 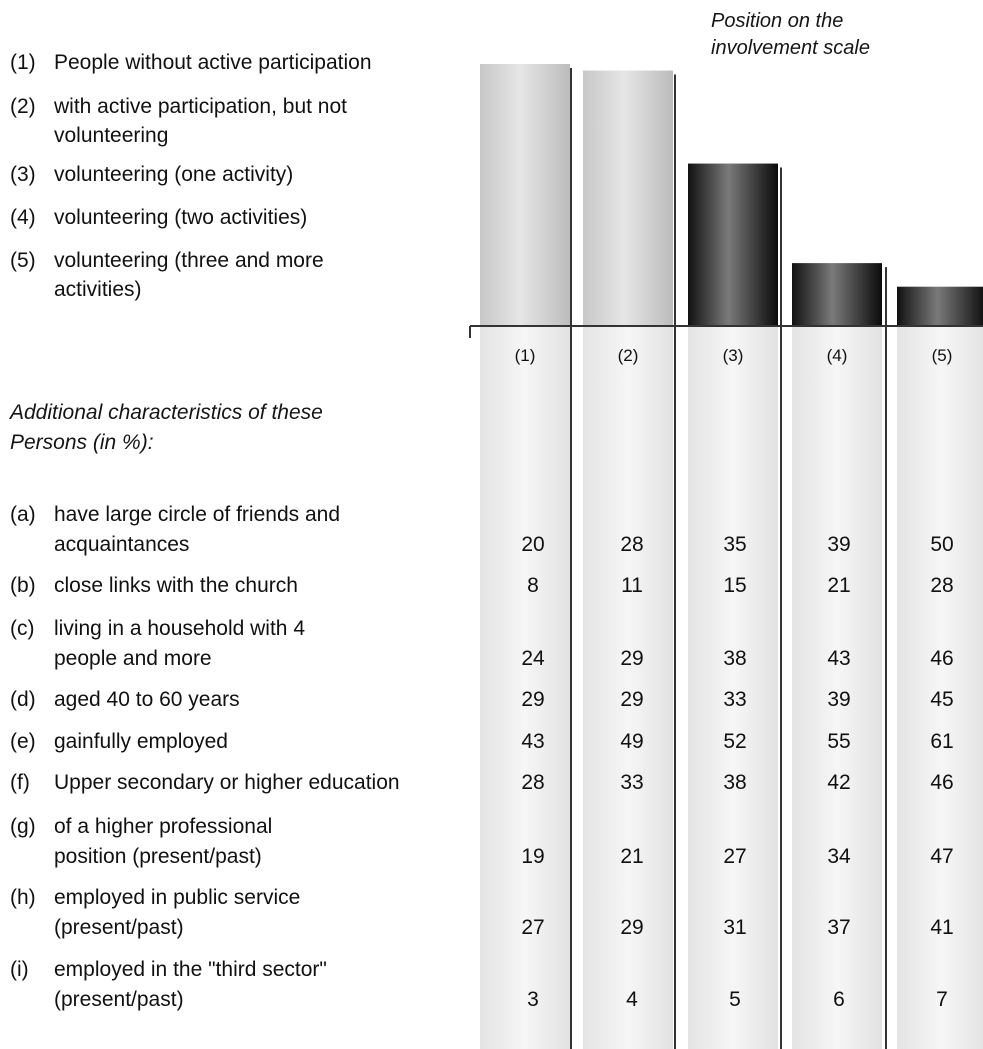 What do you see at coordinates (177, 897) in the screenshot?
I see `row-text-line: employed in public service` at bounding box center [177, 897].